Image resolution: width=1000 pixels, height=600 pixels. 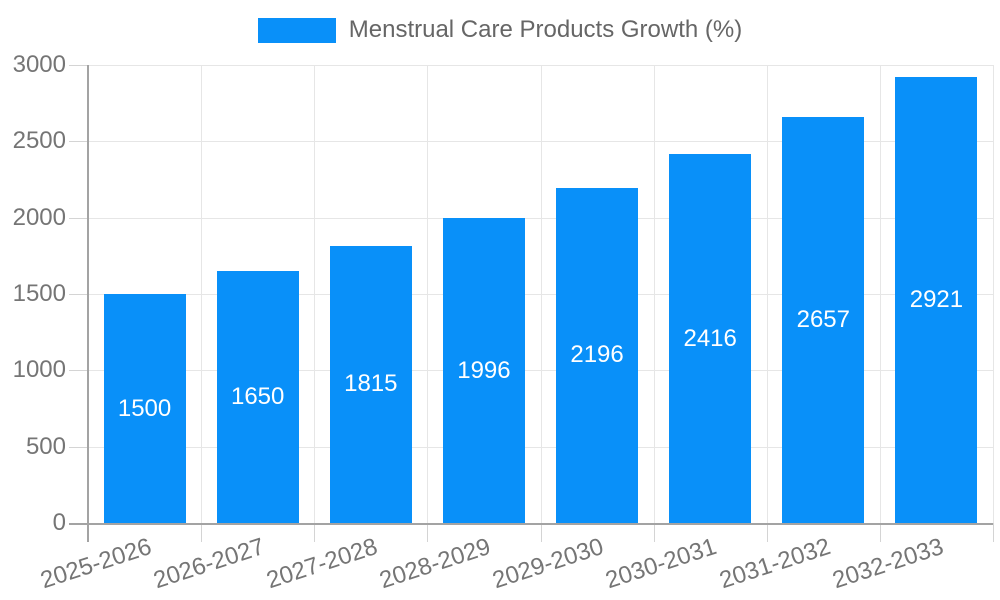 I want to click on y-tick-label: 0, so click(x=59, y=522).